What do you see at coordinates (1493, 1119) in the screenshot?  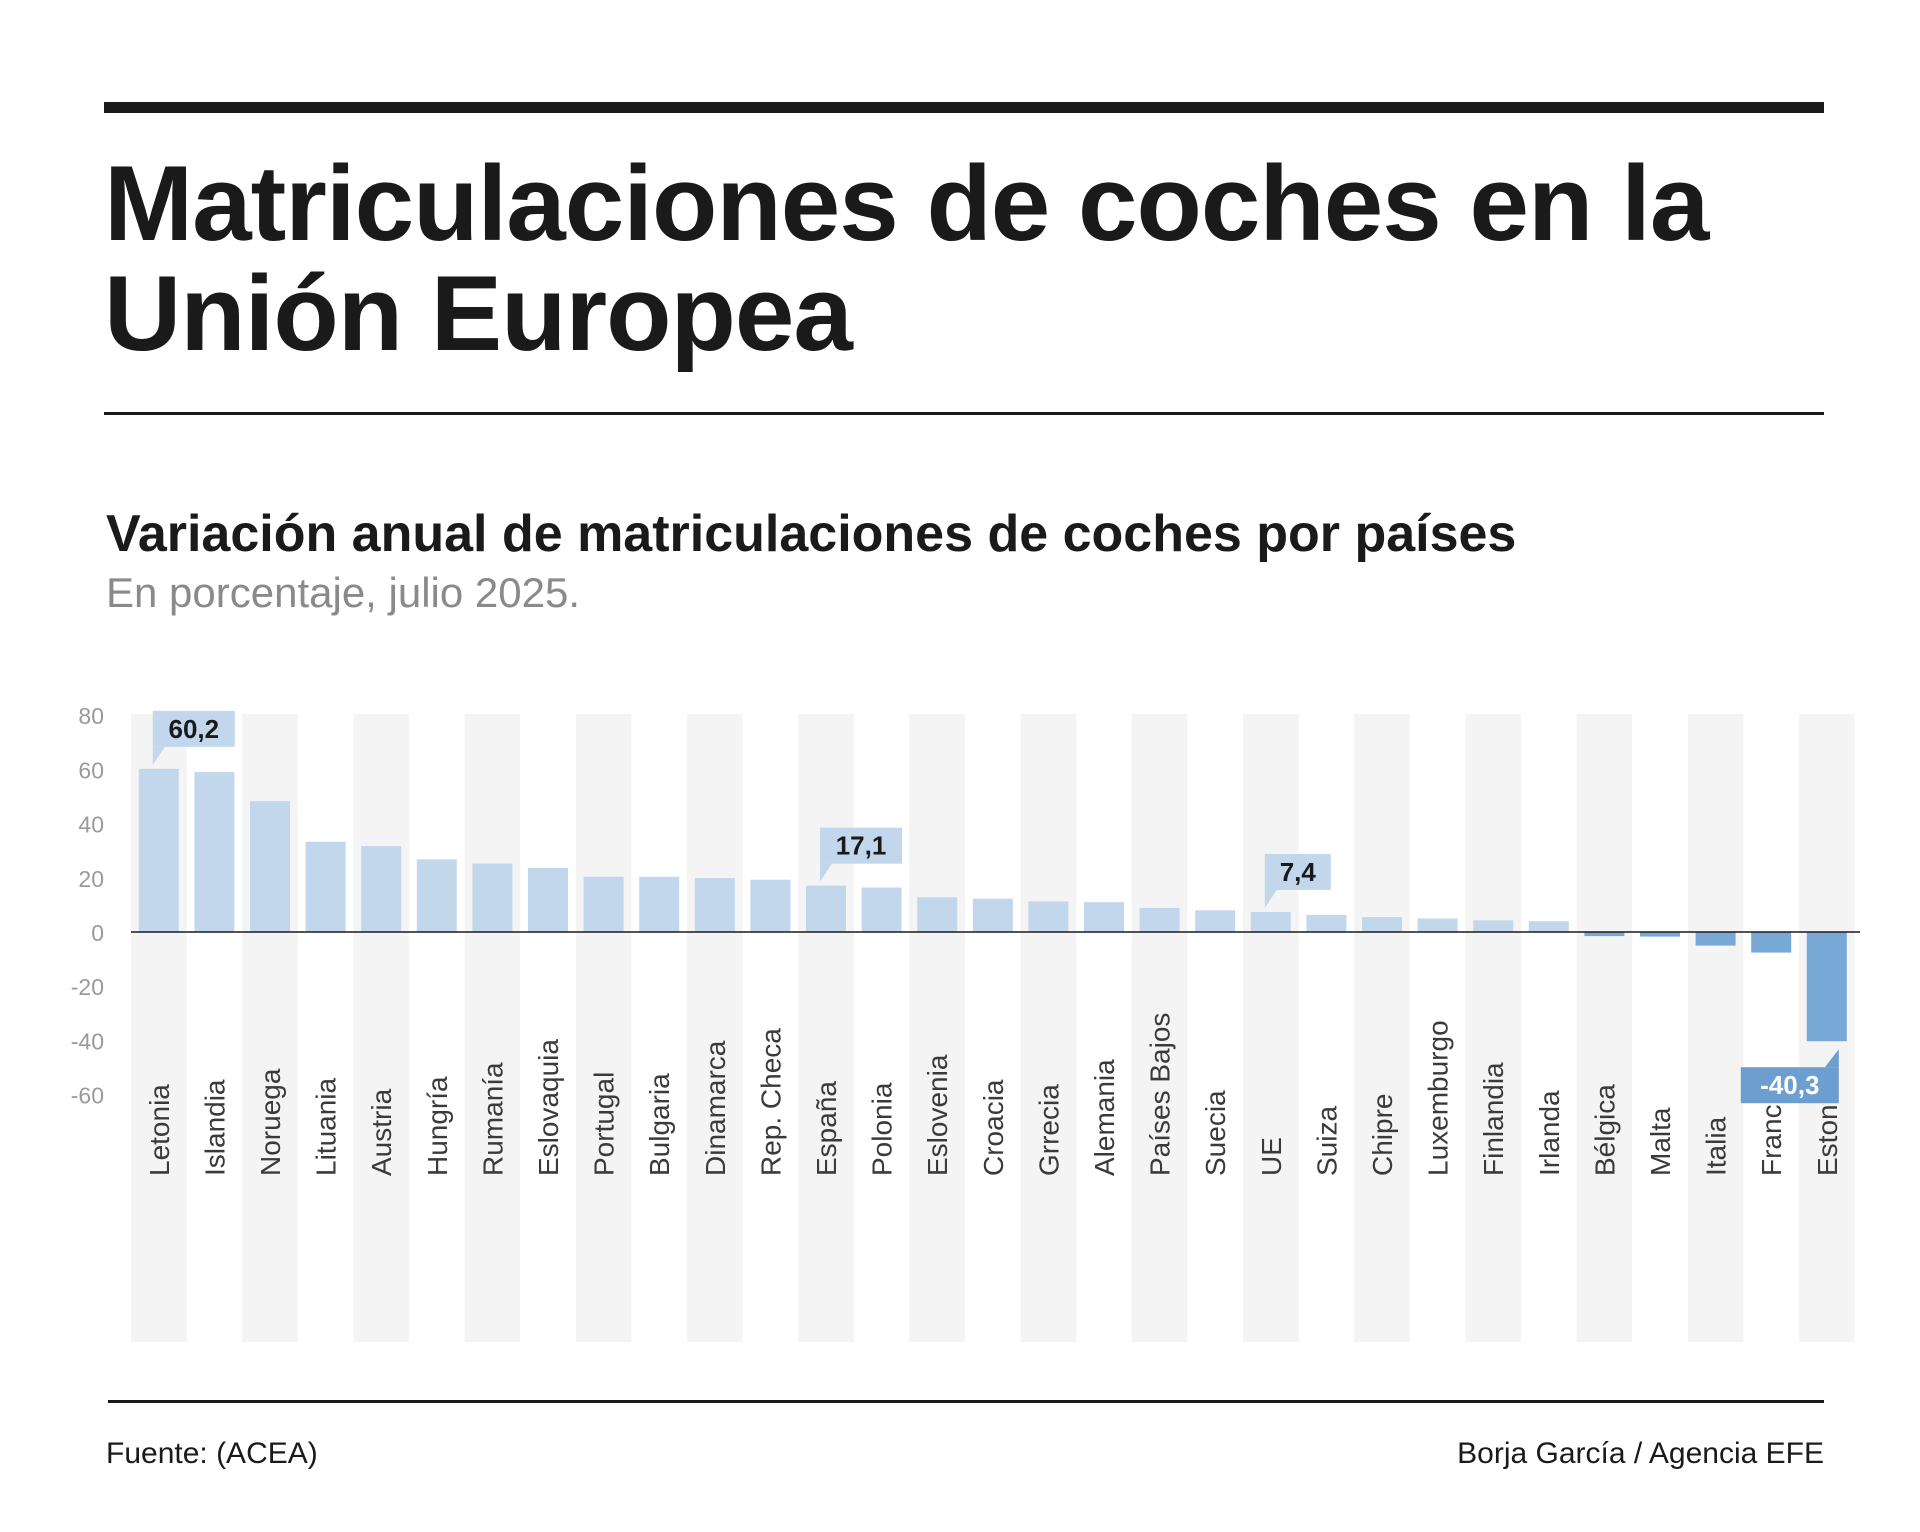 I see `x-category-label: Finlandia` at bounding box center [1493, 1119].